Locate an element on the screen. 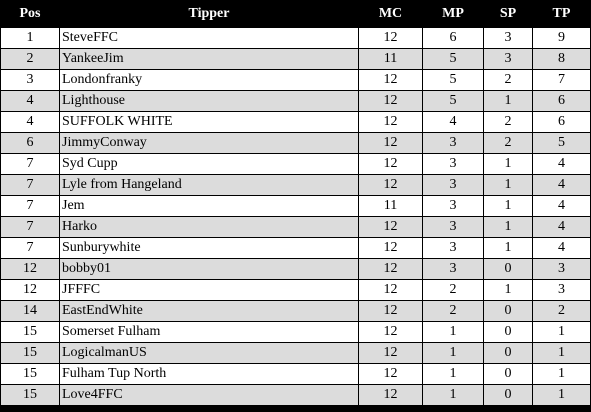 The height and width of the screenshot is (412, 591). table-row: 15 LogicalmanUS 12 1 0 1 is located at coordinates (295, 353).